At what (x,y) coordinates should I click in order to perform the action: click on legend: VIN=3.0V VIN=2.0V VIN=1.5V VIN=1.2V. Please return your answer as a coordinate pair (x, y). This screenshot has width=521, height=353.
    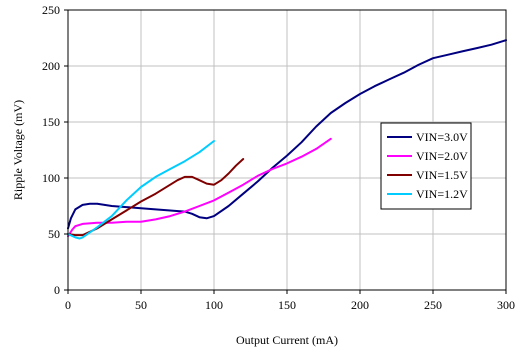
    Looking at the image, I should click on (426, 166).